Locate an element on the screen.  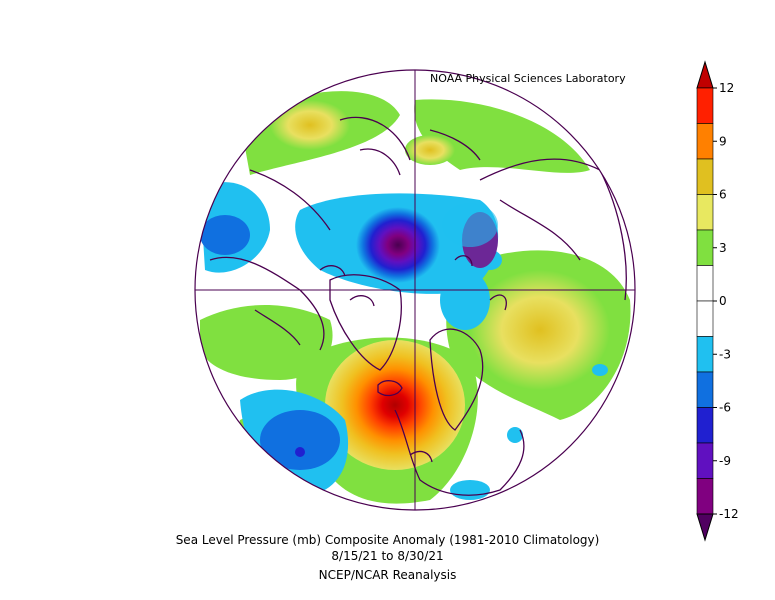
colorbar-arrow-top is located at coordinates (705, 74).